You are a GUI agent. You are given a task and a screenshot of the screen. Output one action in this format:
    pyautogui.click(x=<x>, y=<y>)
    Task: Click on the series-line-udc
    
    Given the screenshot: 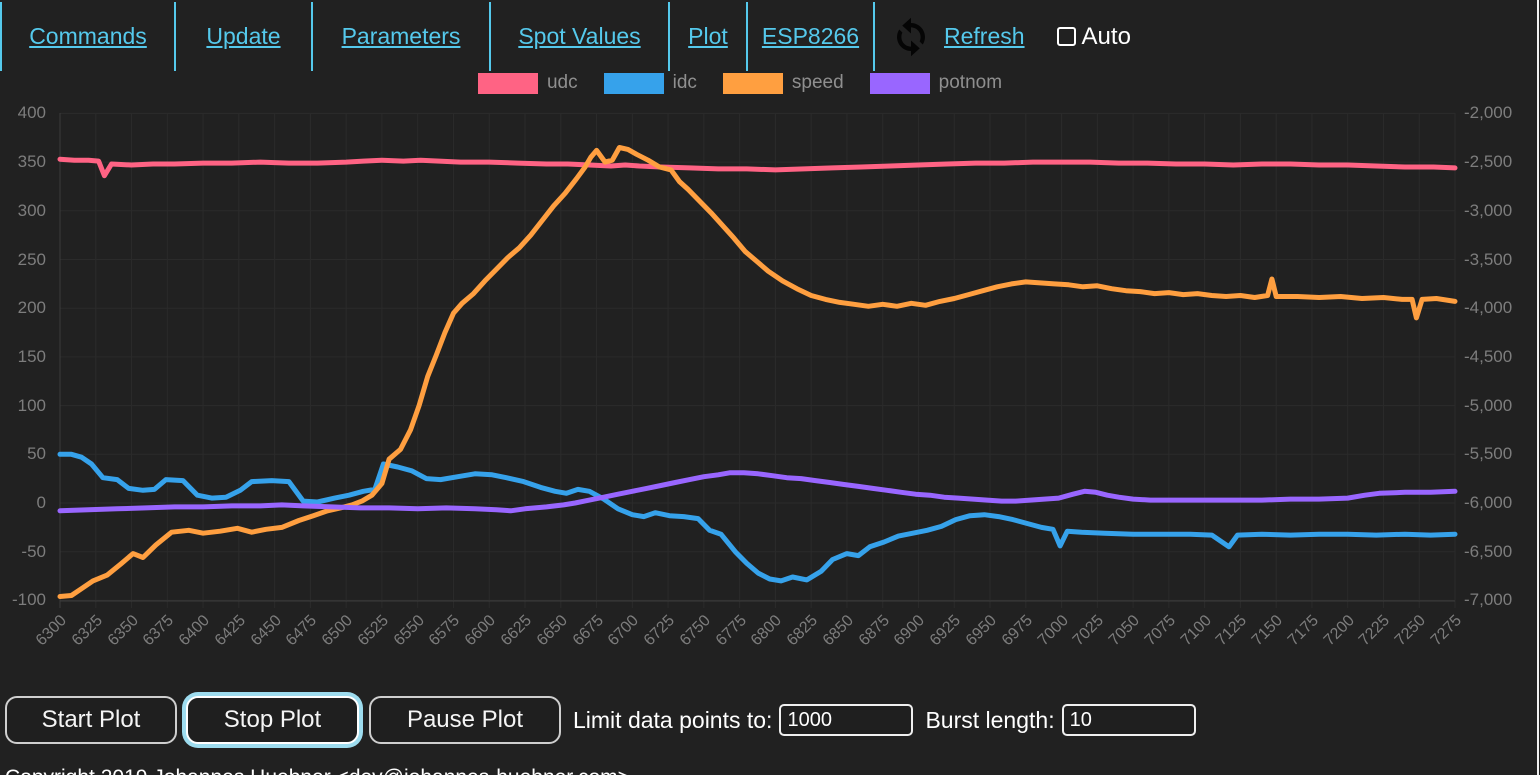 What is the action you would take?
    pyautogui.click(x=757, y=167)
    